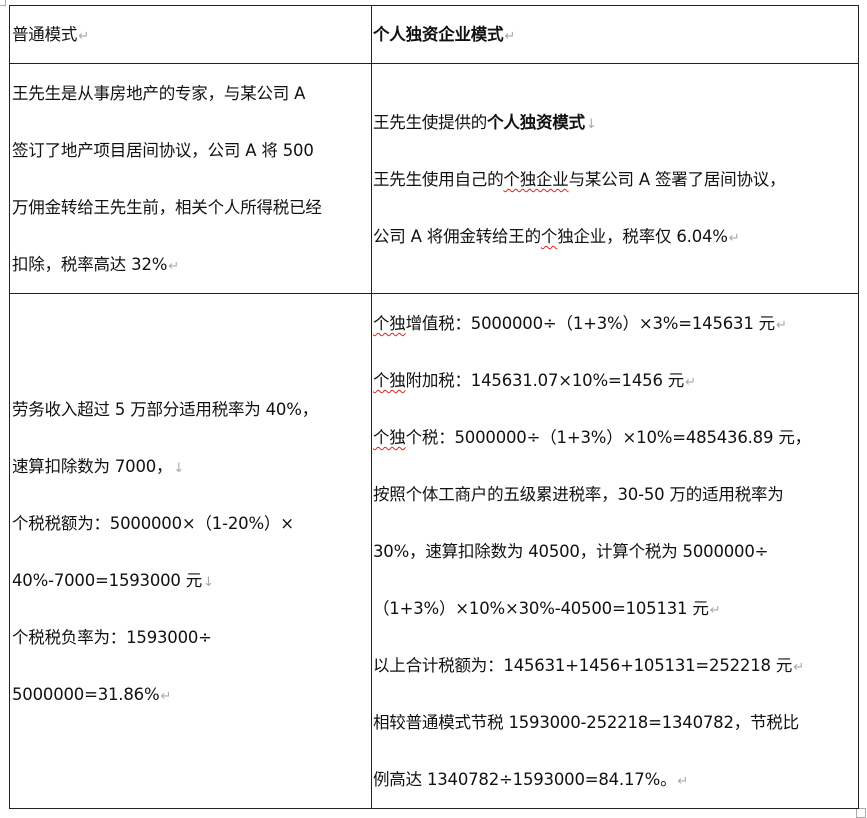  I want to click on text-segment: 5000000=31.86%, so click(86, 694).